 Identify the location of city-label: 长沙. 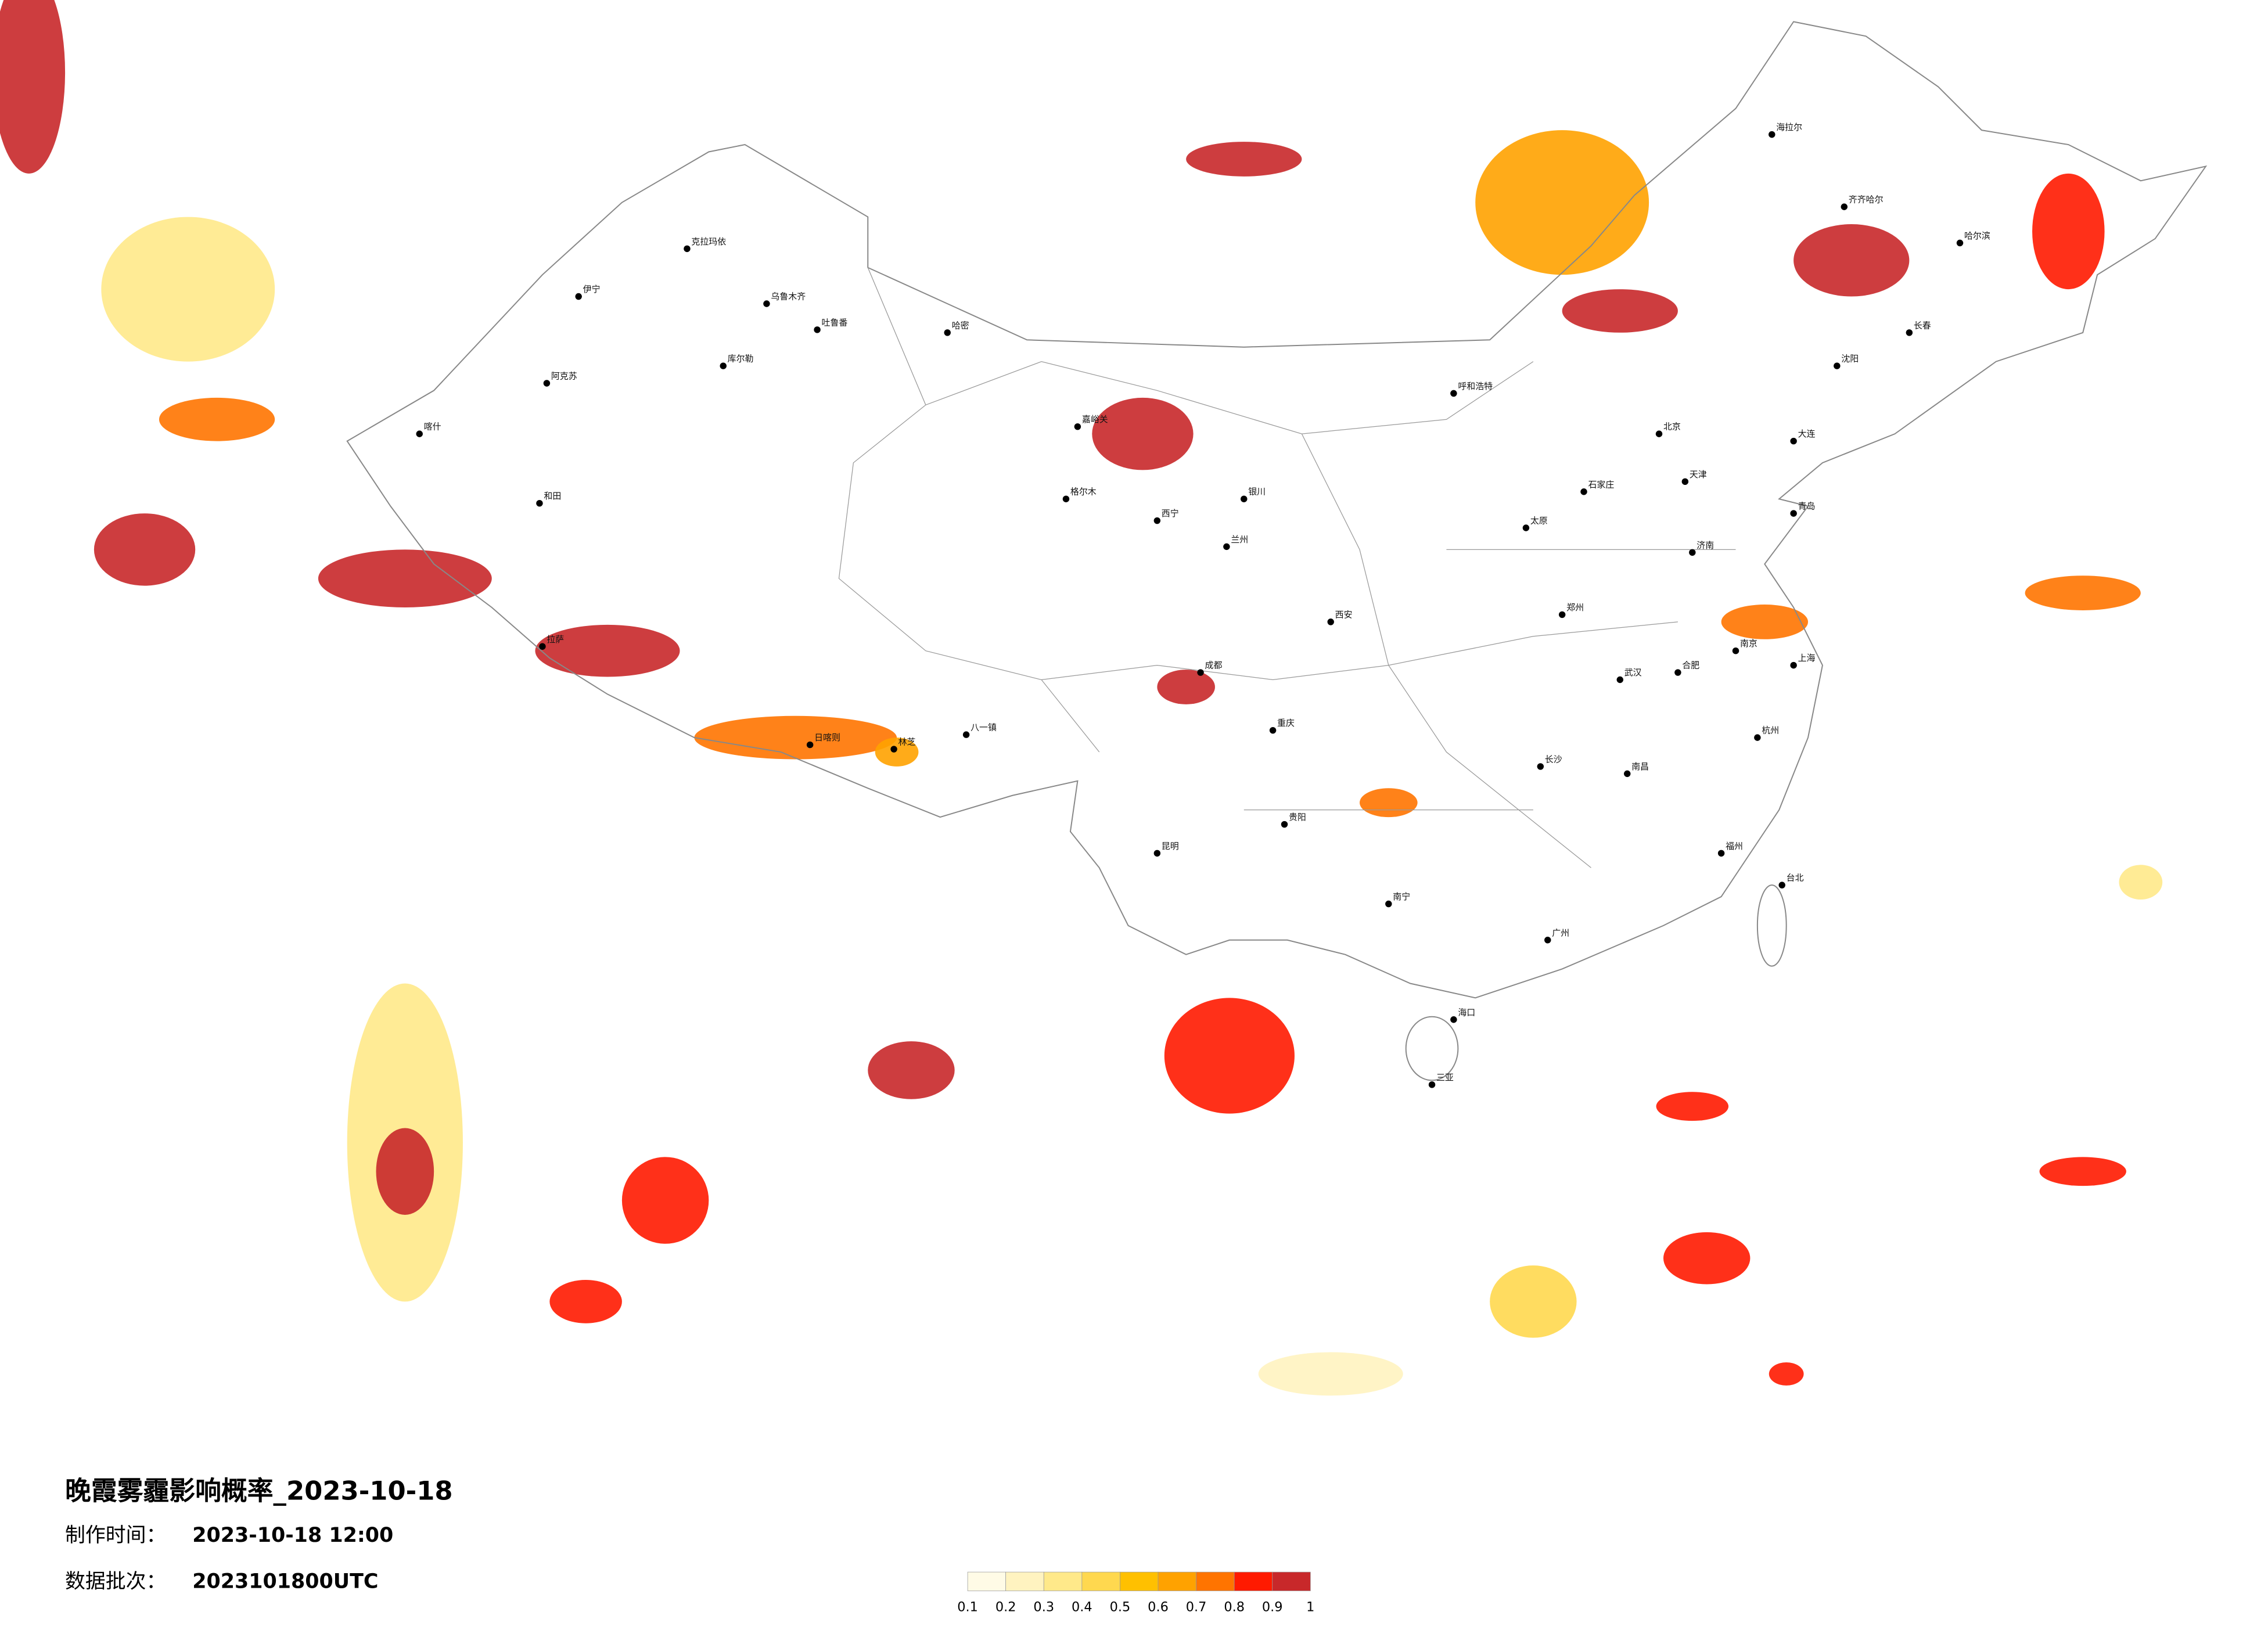
(1553, 759).